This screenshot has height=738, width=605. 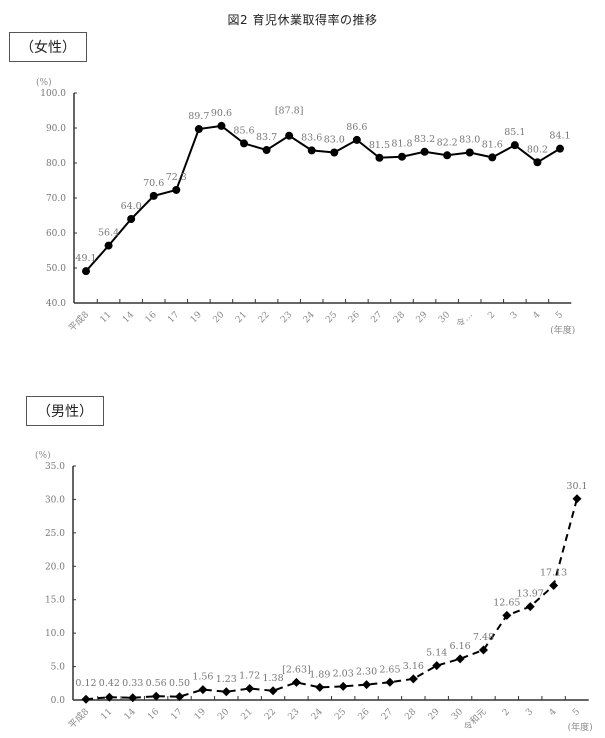 What do you see at coordinates (343, 673) in the screenshot?
I see `data-value-label: 2.03` at bounding box center [343, 673].